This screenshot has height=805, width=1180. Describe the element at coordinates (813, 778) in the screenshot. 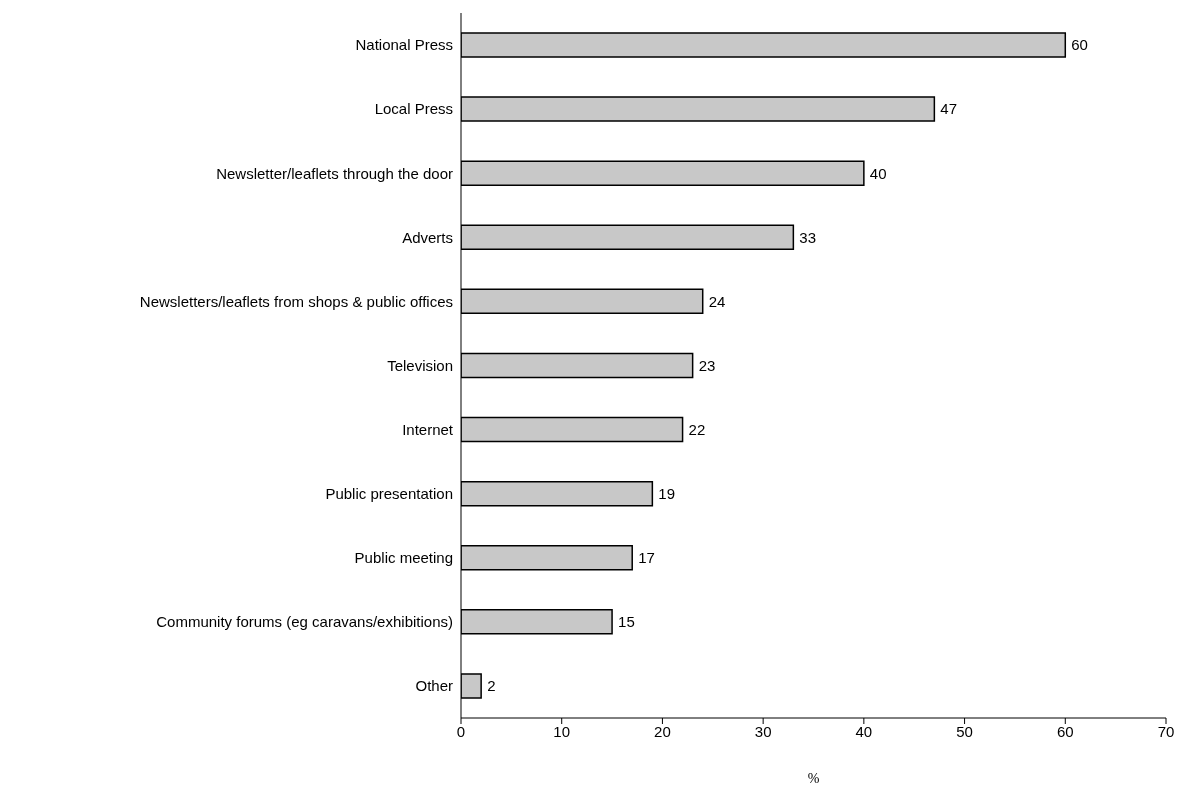

I see `x-axis-title: %` at that location.